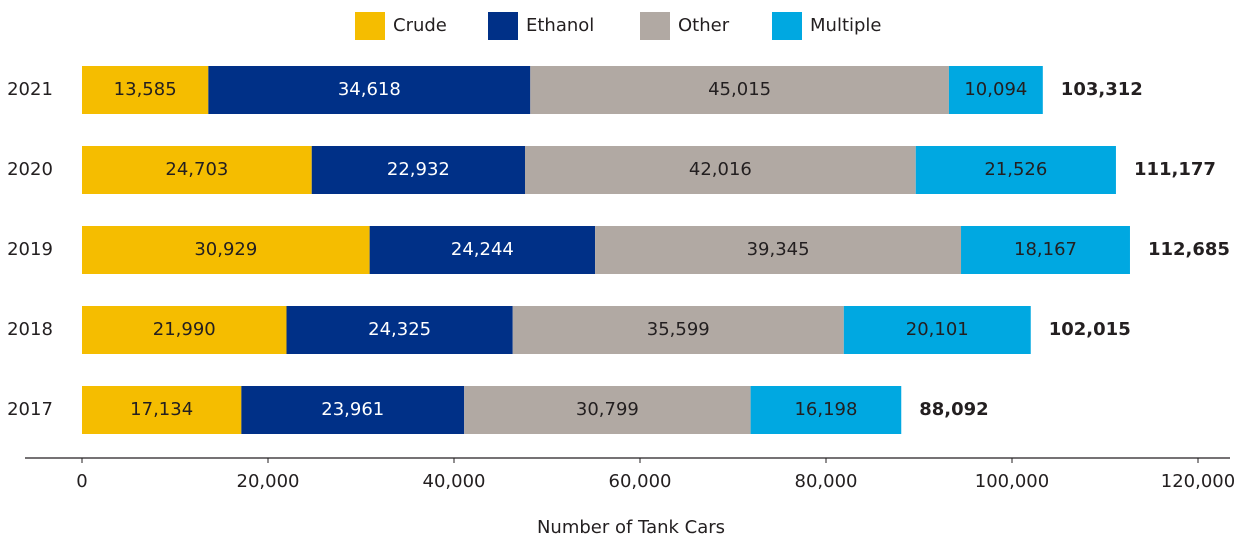 This screenshot has width=1249, height=540. Describe the element at coordinates (268, 481) in the screenshot. I see `x-tick-label: 20,000` at that location.